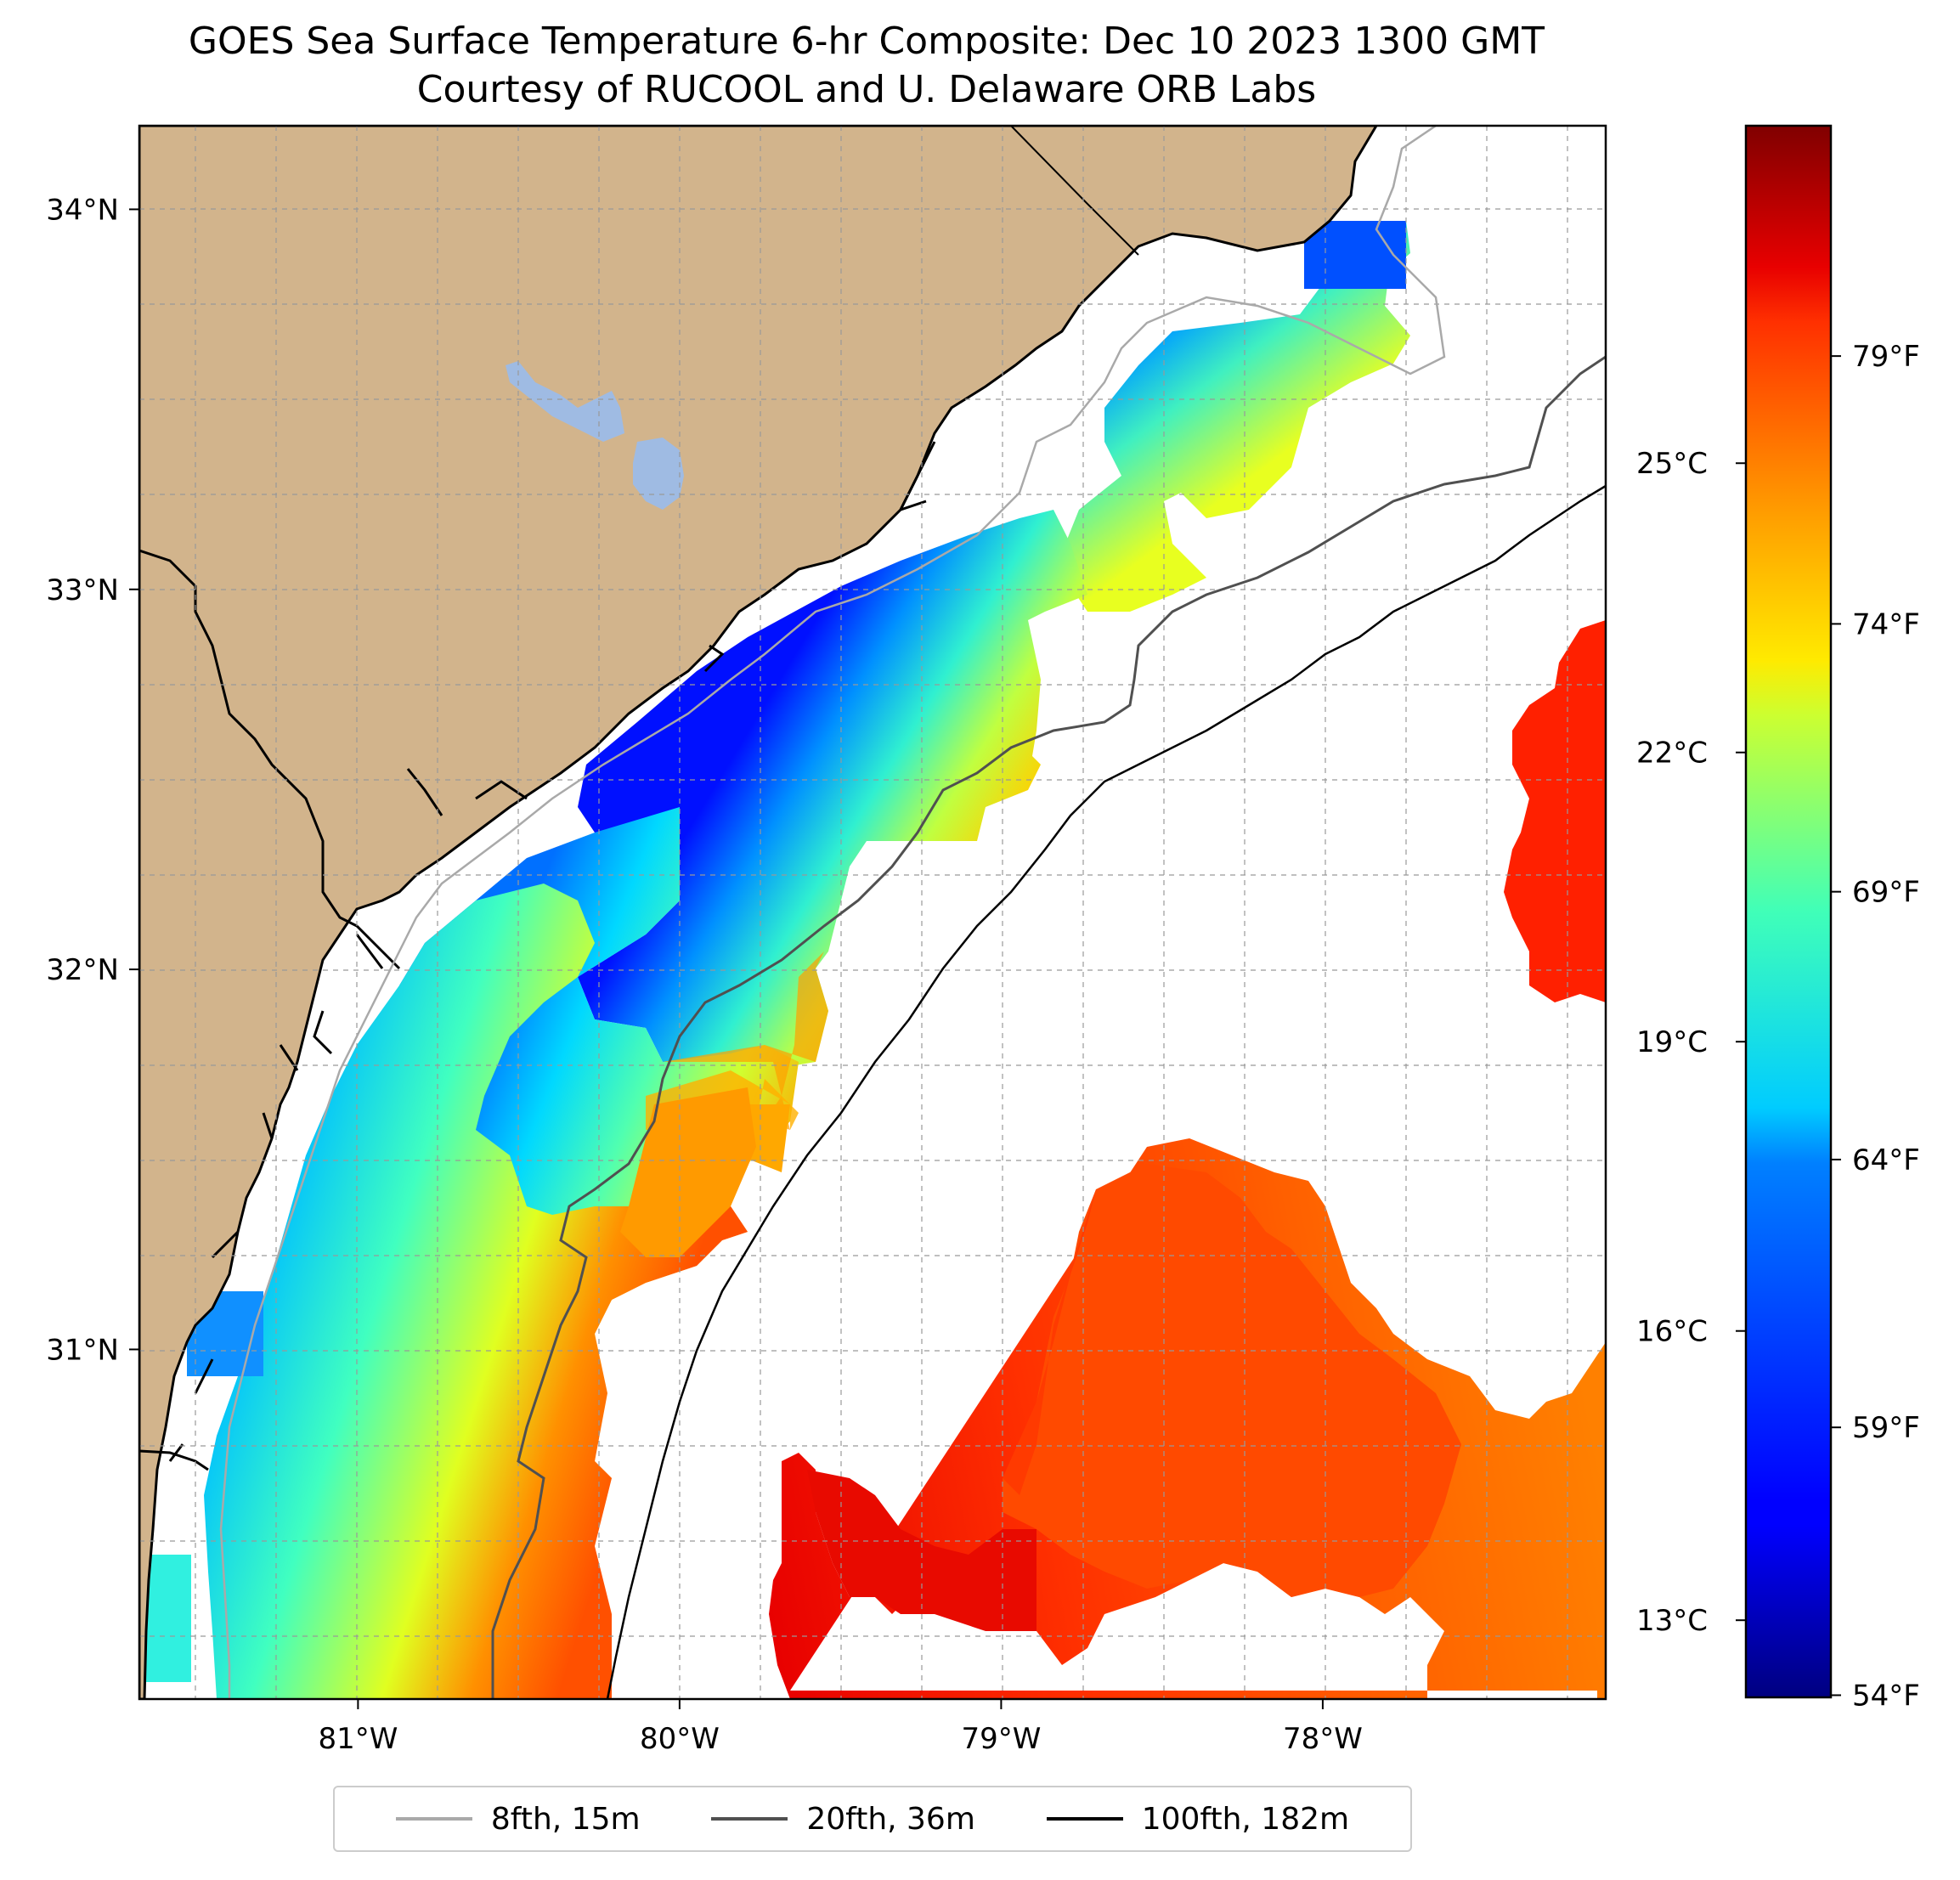  I want to click on colorbar-celsius-label: 19°C, so click(1672, 1042).